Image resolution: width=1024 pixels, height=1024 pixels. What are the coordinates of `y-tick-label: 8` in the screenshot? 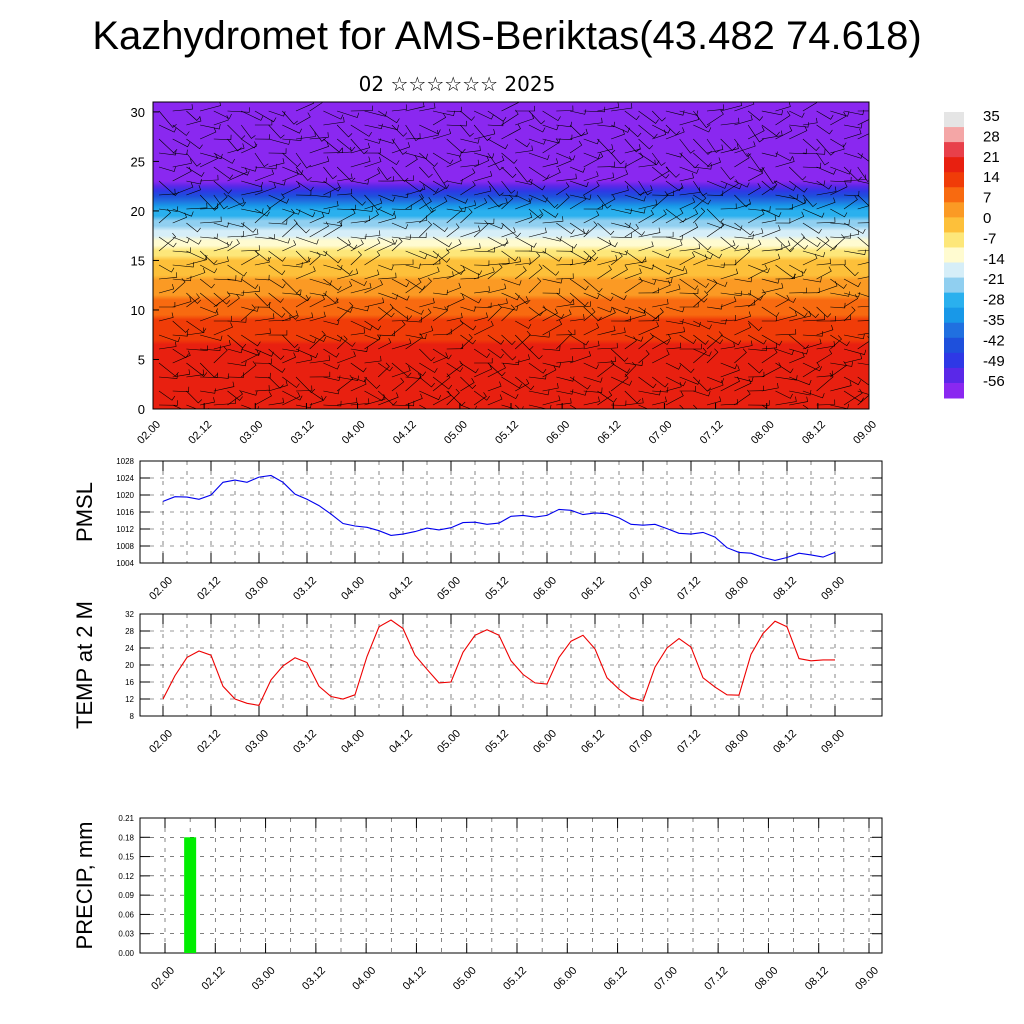 It's located at (132, 716).